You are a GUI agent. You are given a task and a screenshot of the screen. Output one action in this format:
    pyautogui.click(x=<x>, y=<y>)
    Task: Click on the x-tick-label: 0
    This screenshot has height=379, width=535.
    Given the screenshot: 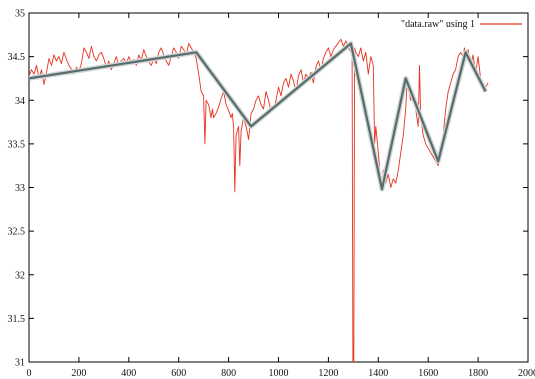 What is the action you would take?
    pyautogui.click(x=29, y=373)
    